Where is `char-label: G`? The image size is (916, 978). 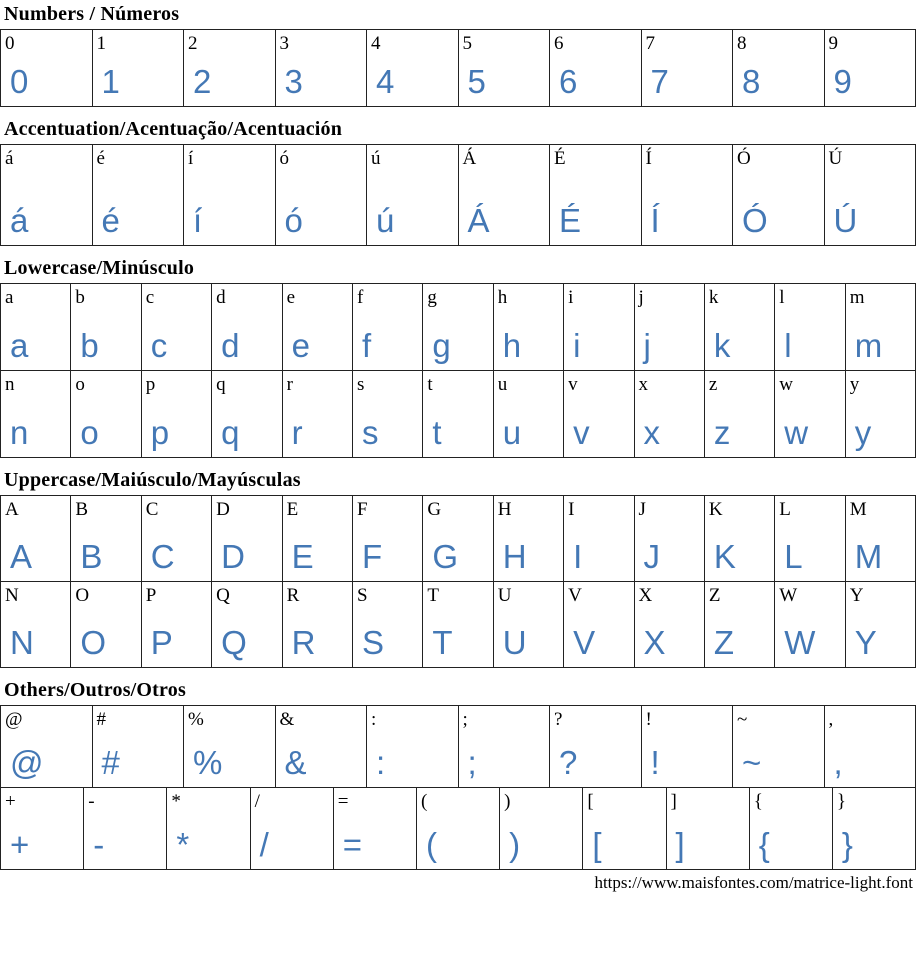 char-label: G is located at coordinates (434, 509).